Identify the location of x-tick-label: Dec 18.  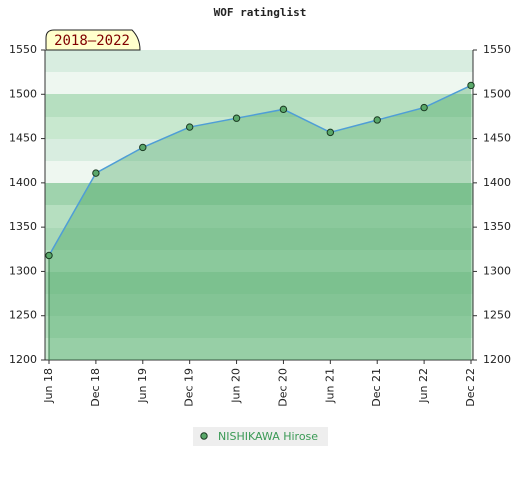
(95, 387).